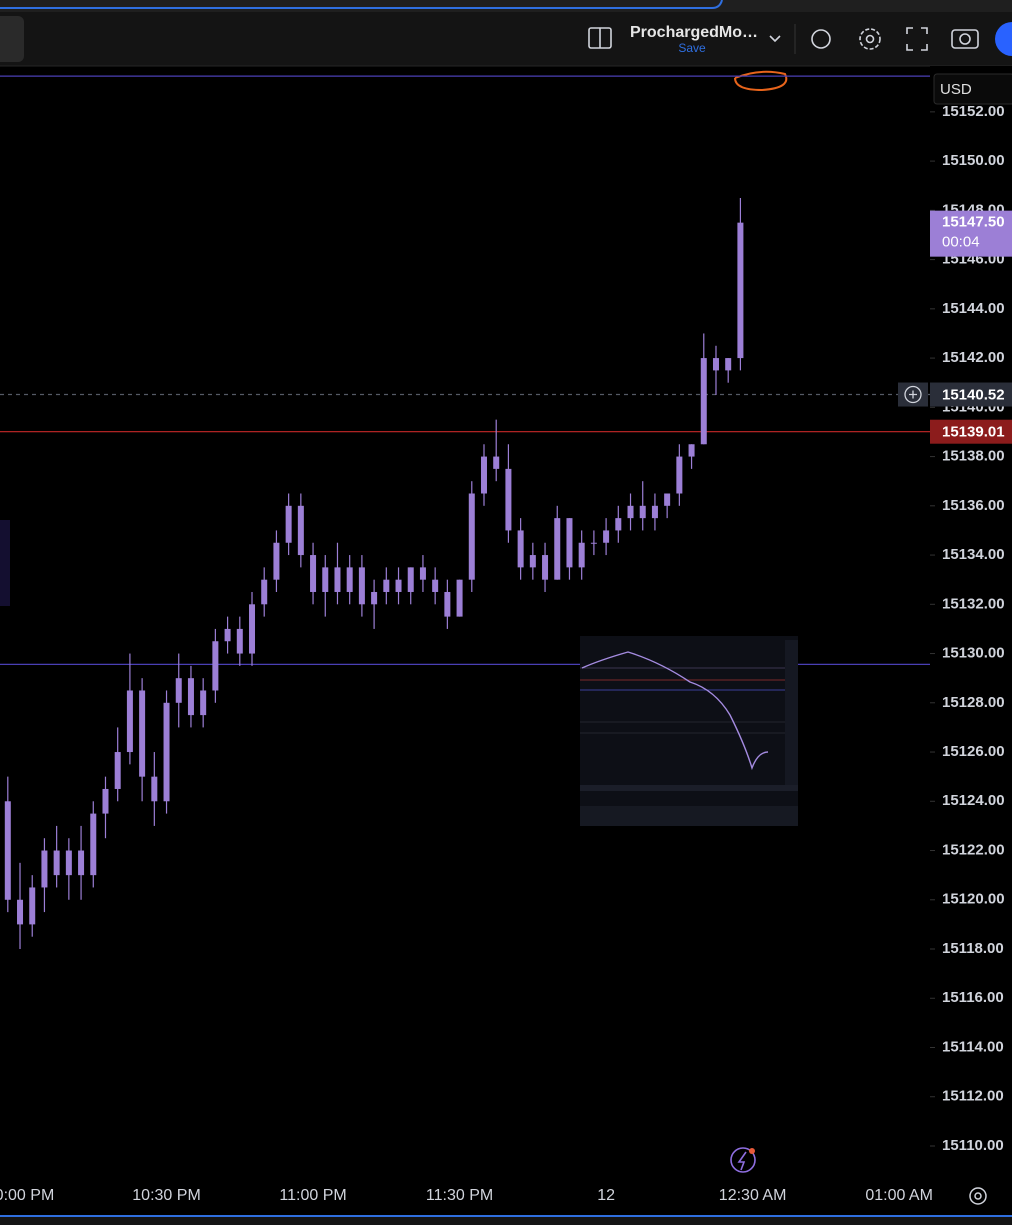  What do you see at coordinates (775, 39) in the screenshot?
I see `layout-menu-arrow` at bounding box center [775, 39].